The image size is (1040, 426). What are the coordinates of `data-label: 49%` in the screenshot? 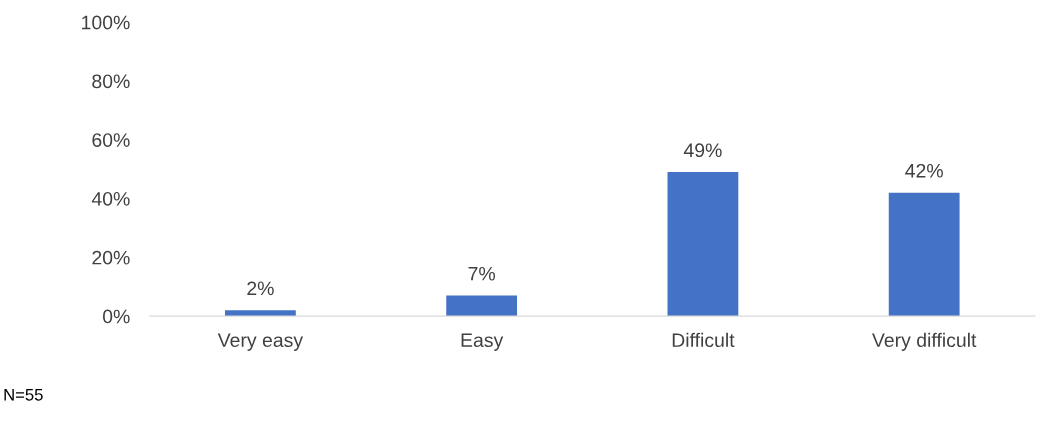 It's located at (702, 150).